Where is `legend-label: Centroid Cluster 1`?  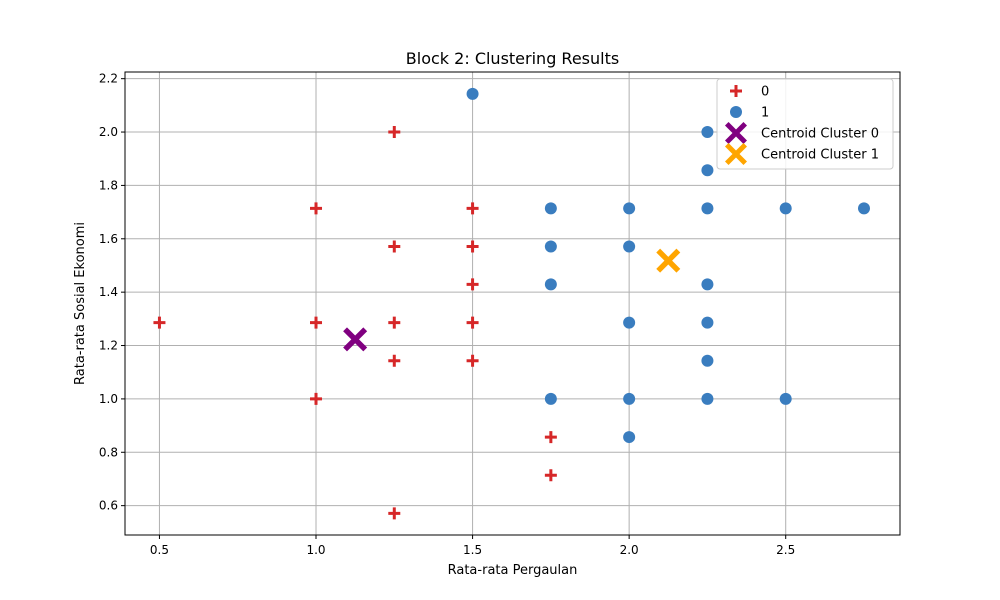
legend-label: Centroid Cluster 1 is located at coordinates (820, 155).